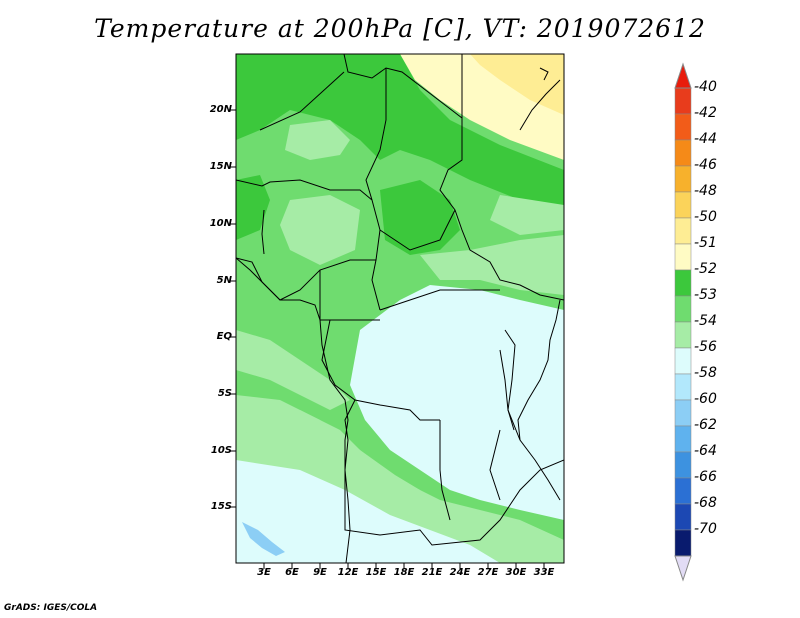 This screenshot has height=618, width=800. What do you see at coordinates (488, 572) in the screenshot?
I see `lon-label-27e: 27E` at bounding box center [488, 572].